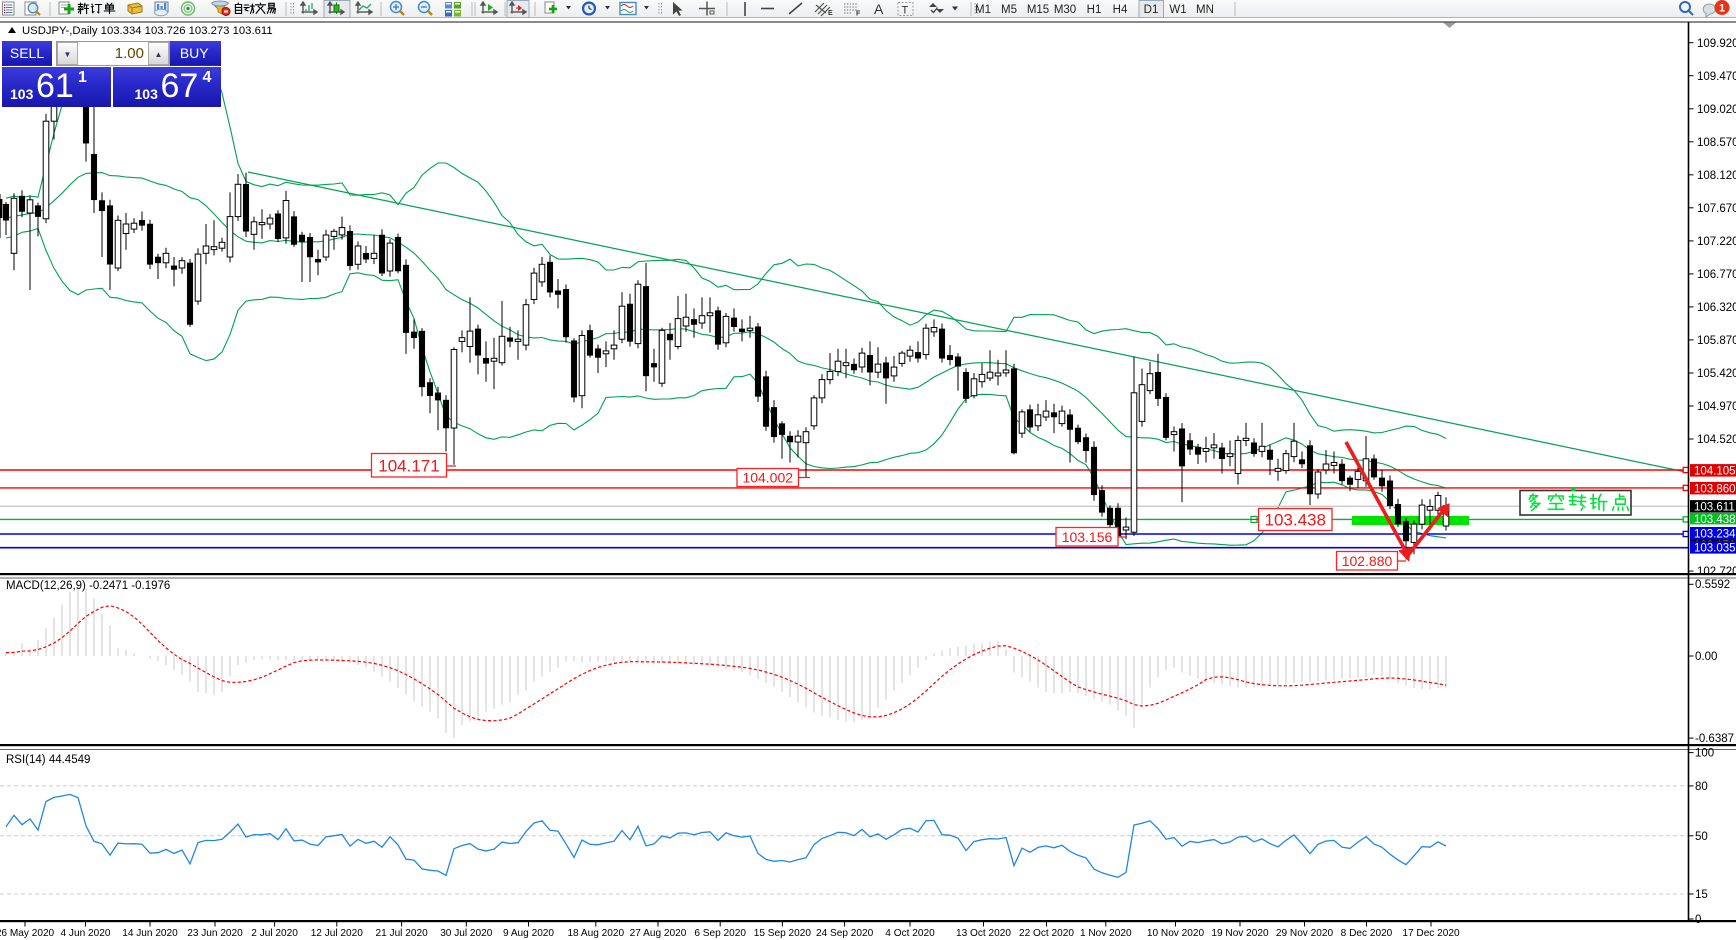 The height and width of the screenshot is (940, 1736). Describe the element at coordinates (658, 933) in the screenshot. I see `svg-text: 27 Aug 2020` at that location.